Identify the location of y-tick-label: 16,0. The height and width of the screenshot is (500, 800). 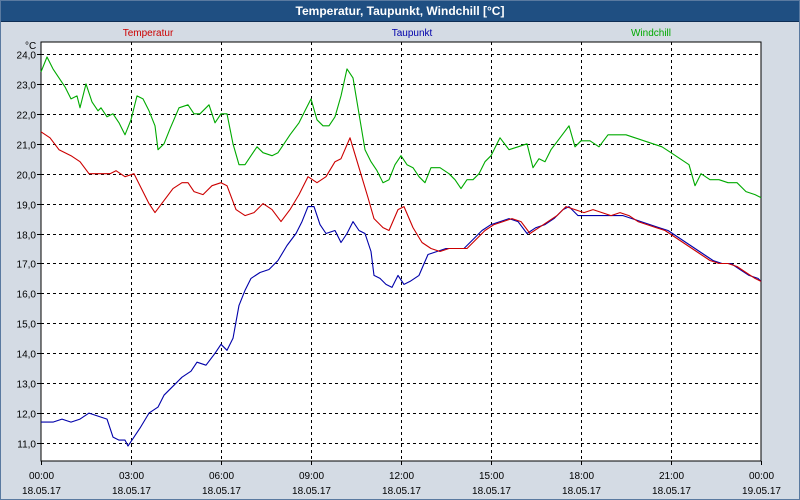
(27, 295).